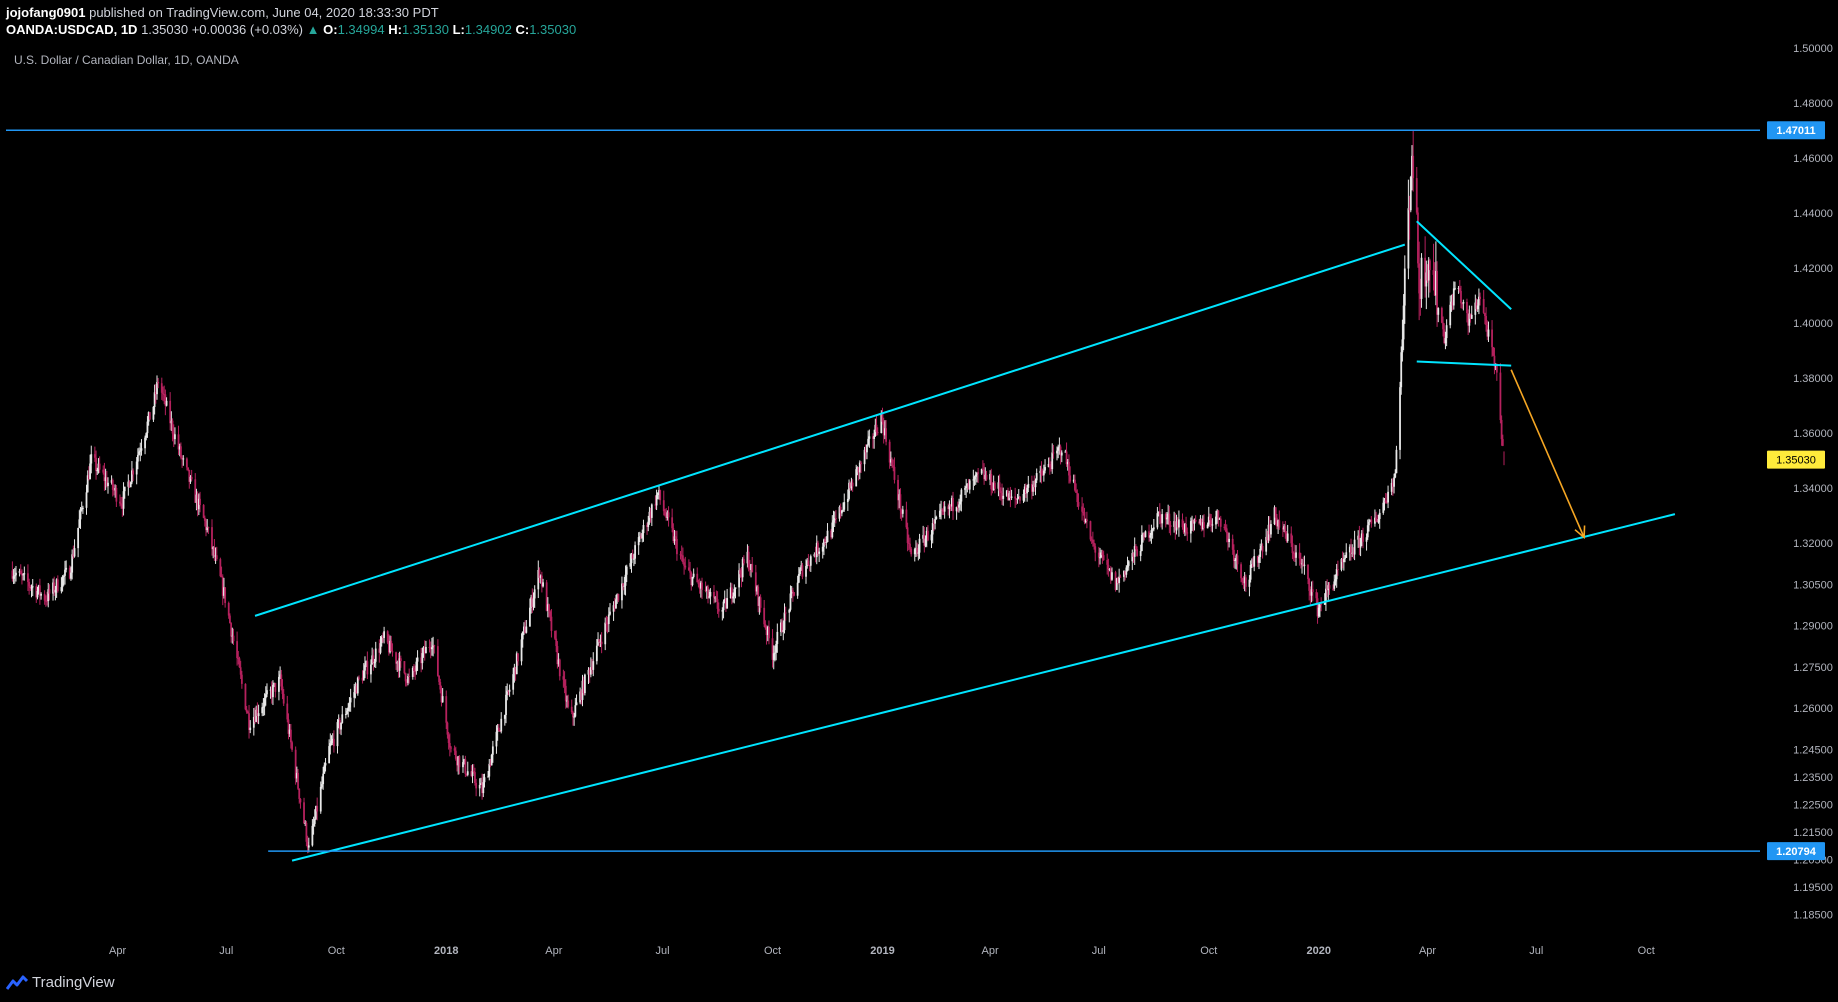 This screenshot has width=1838, height=1002. I want to click on symbol-label: OANDA:USDCAD, 1D, so click(72, 29).